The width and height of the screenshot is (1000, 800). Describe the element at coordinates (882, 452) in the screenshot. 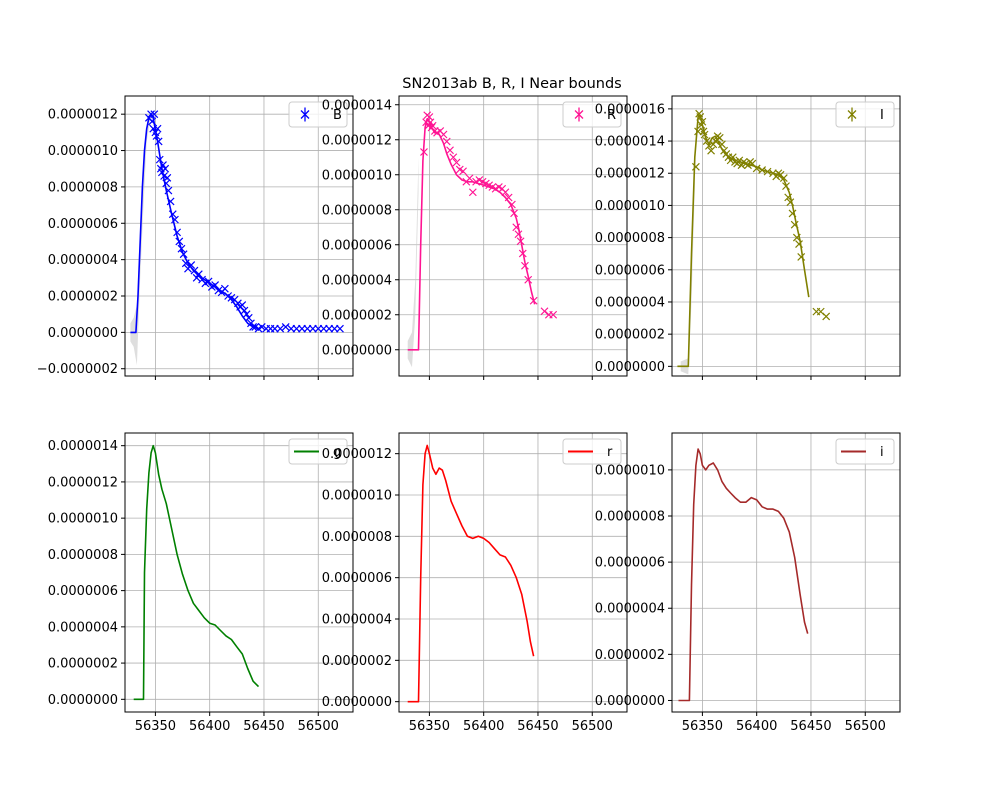

I see `legend-label: i` at that location.